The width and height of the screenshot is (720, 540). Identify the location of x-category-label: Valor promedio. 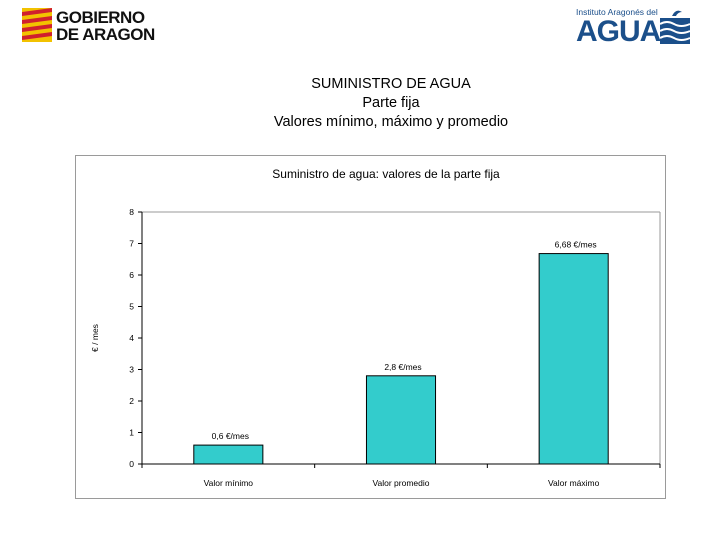
(400, 483).